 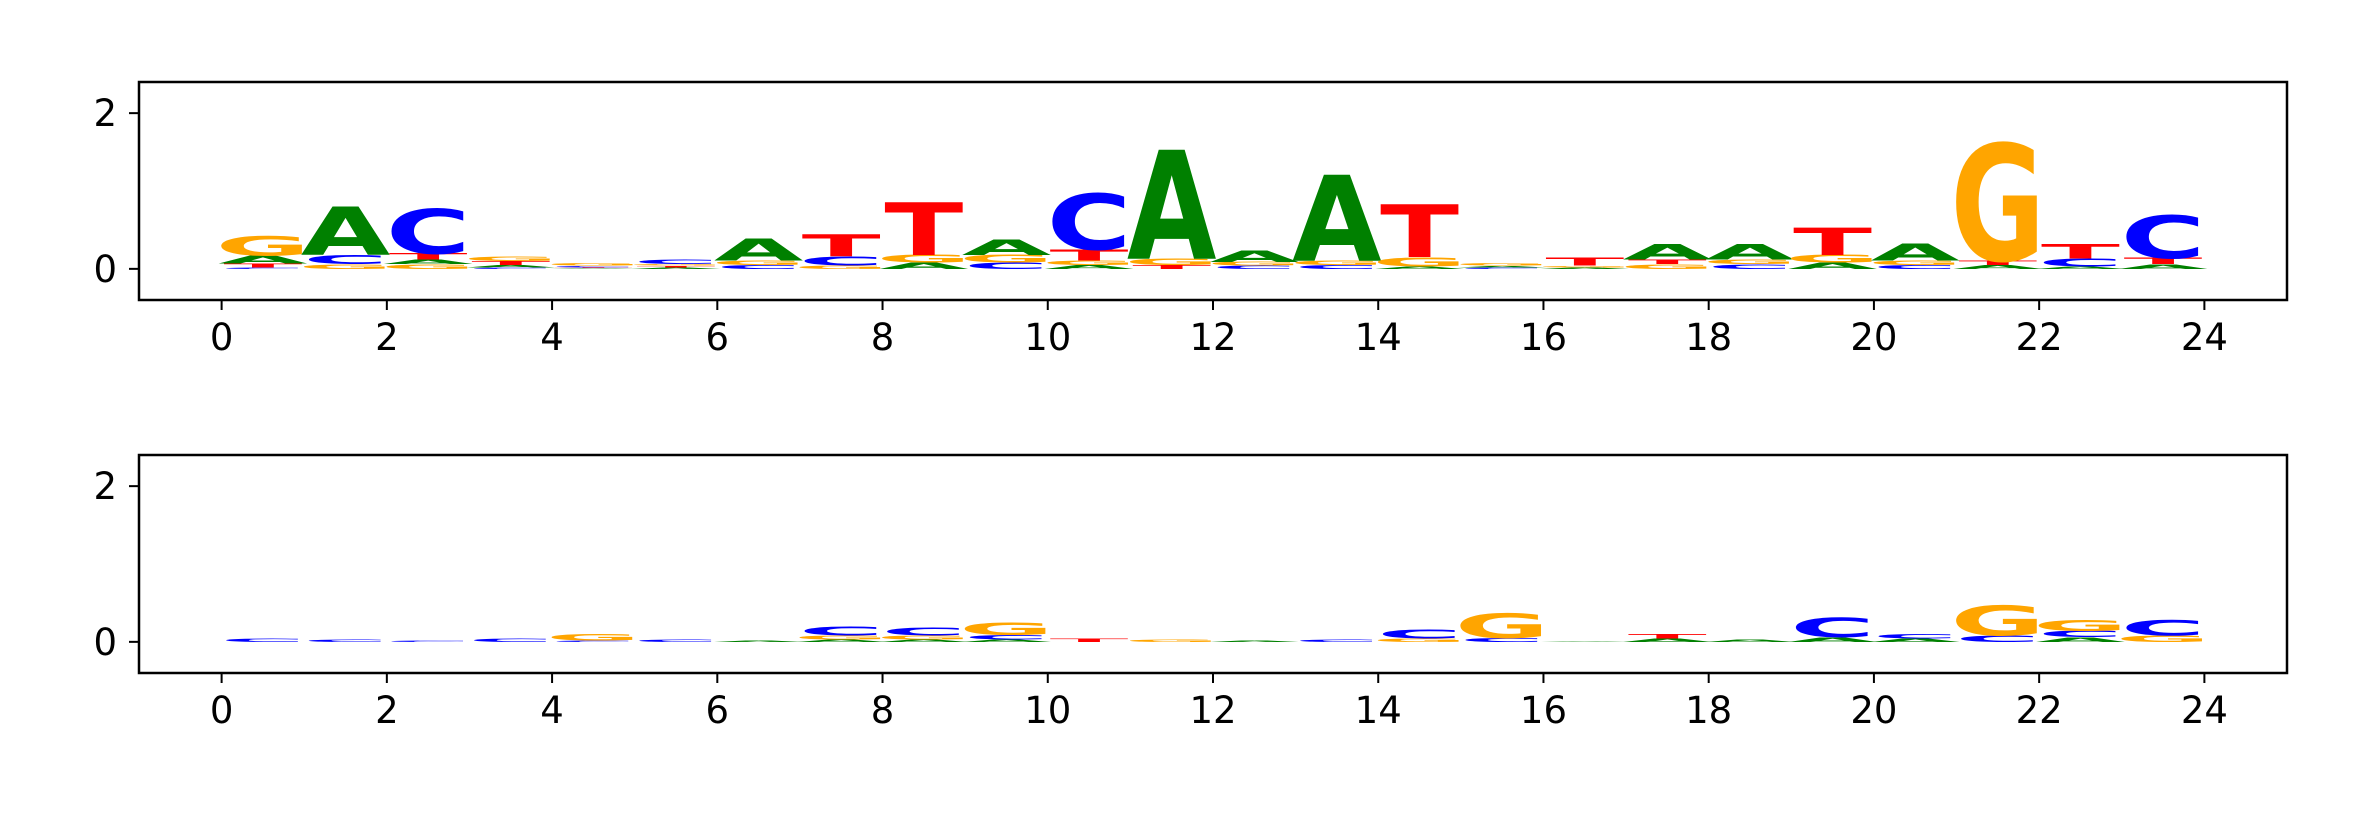 I want to click on x-tick-label: 20, so click(x=1873, y=337).